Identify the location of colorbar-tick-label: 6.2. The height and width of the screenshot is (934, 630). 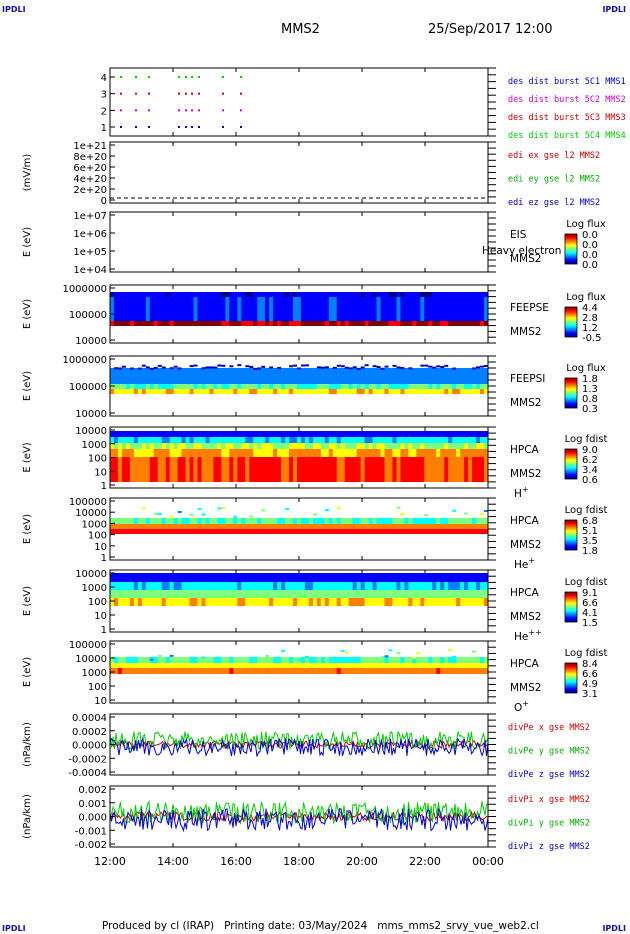
(590, 460).